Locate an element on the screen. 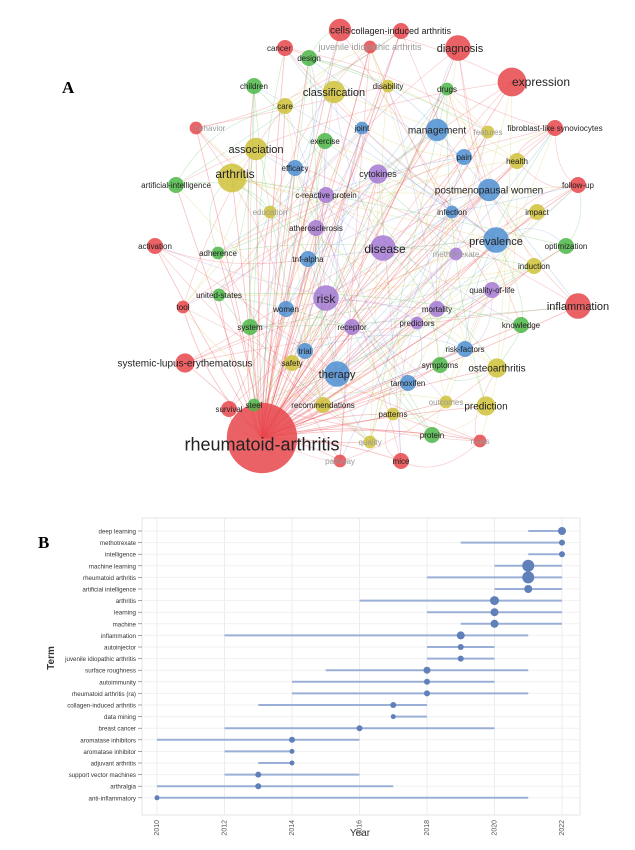 Image resolution: width=635 pixels, height=850 pixels. network-node-label: protein is located at coordinates (432, 435).